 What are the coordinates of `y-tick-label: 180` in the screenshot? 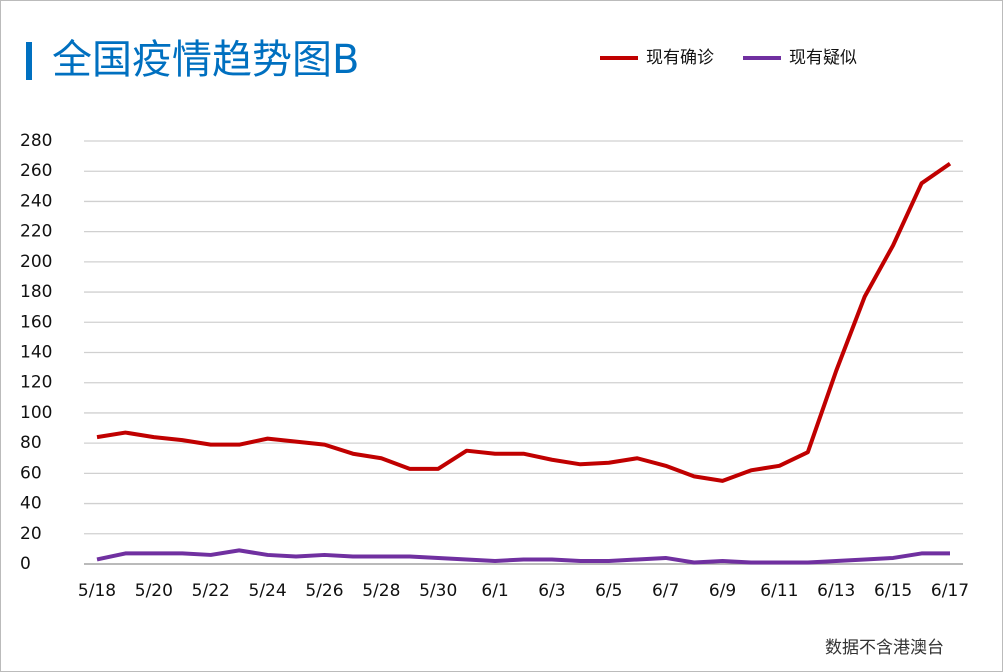 It's located at (36, 292).